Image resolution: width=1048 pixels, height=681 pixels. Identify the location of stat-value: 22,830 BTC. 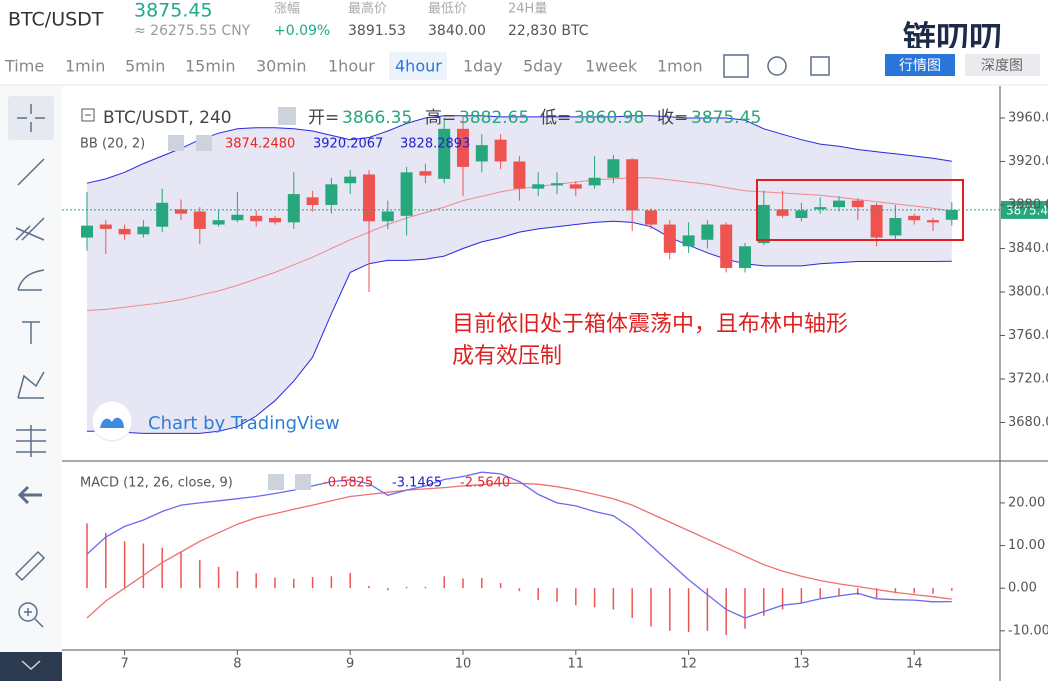
(548, 31).